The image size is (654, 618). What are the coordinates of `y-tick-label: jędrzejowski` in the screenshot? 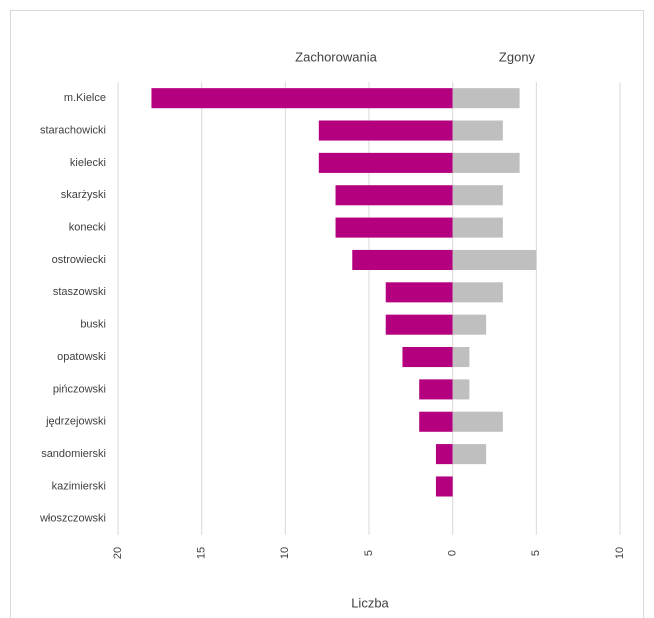 It's located at (75, 422).